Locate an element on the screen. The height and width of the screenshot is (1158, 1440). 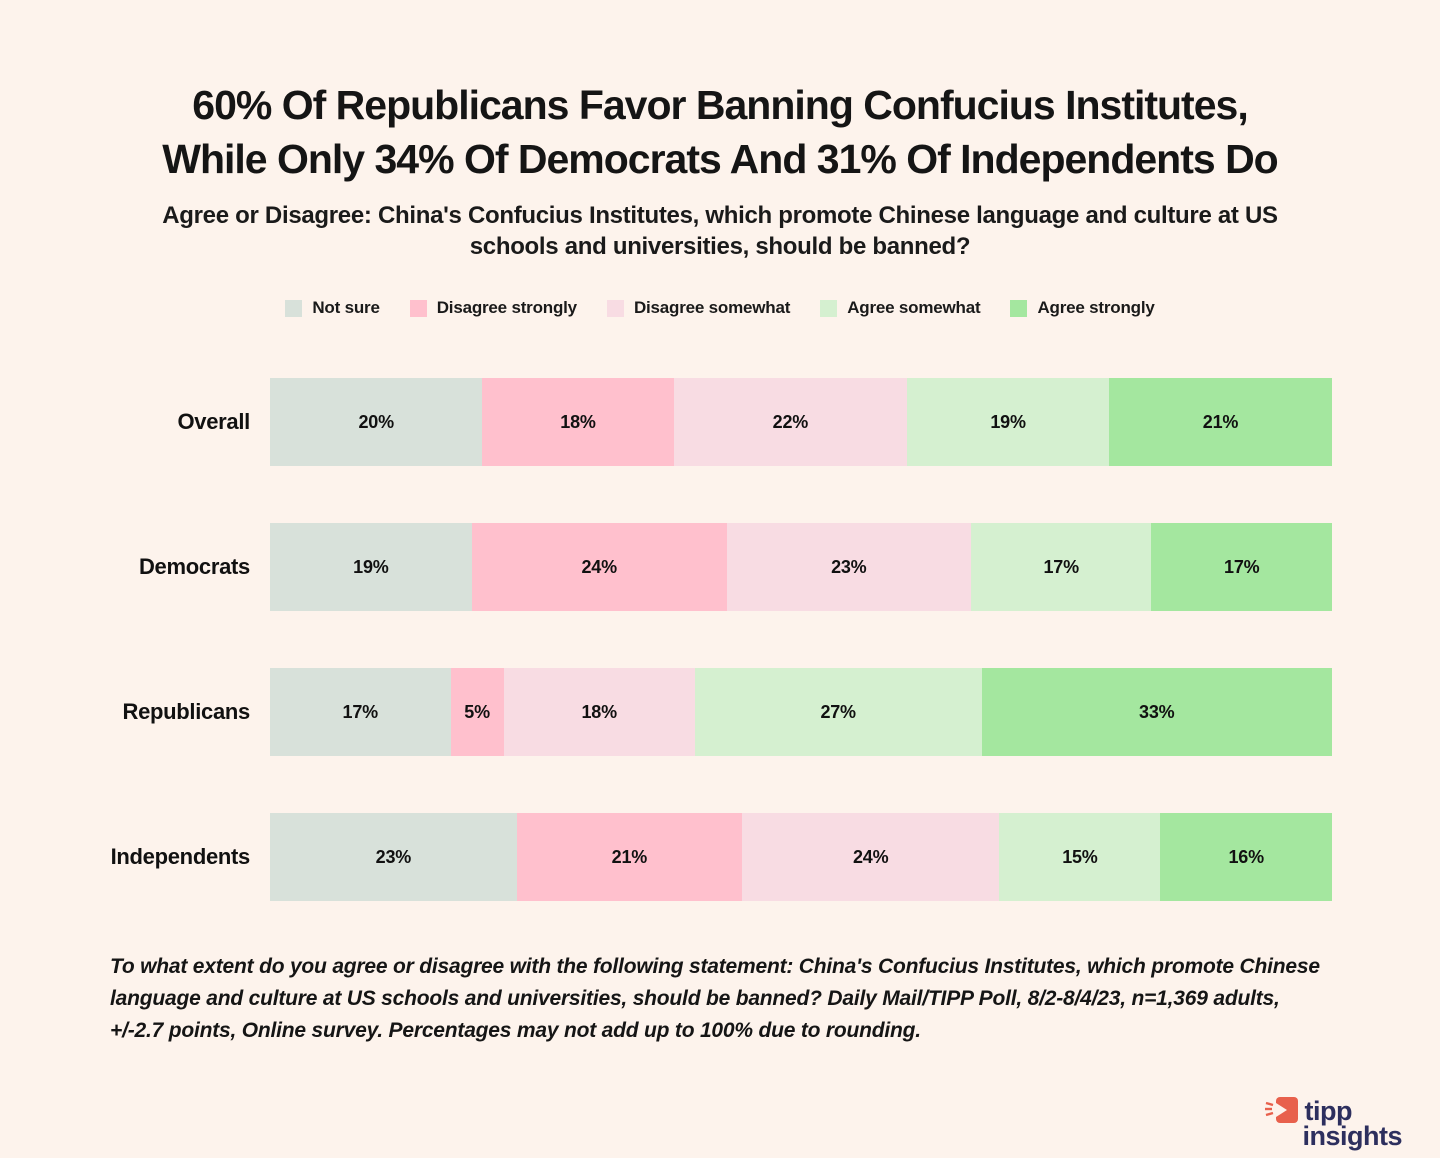
bar-segment: 22% is located at coordinates (790, 422).